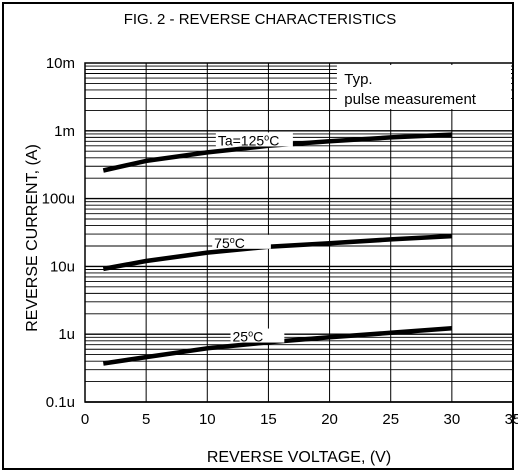  I want to click on annotation-line-pulse: pulse measurement, so click(410, 99).